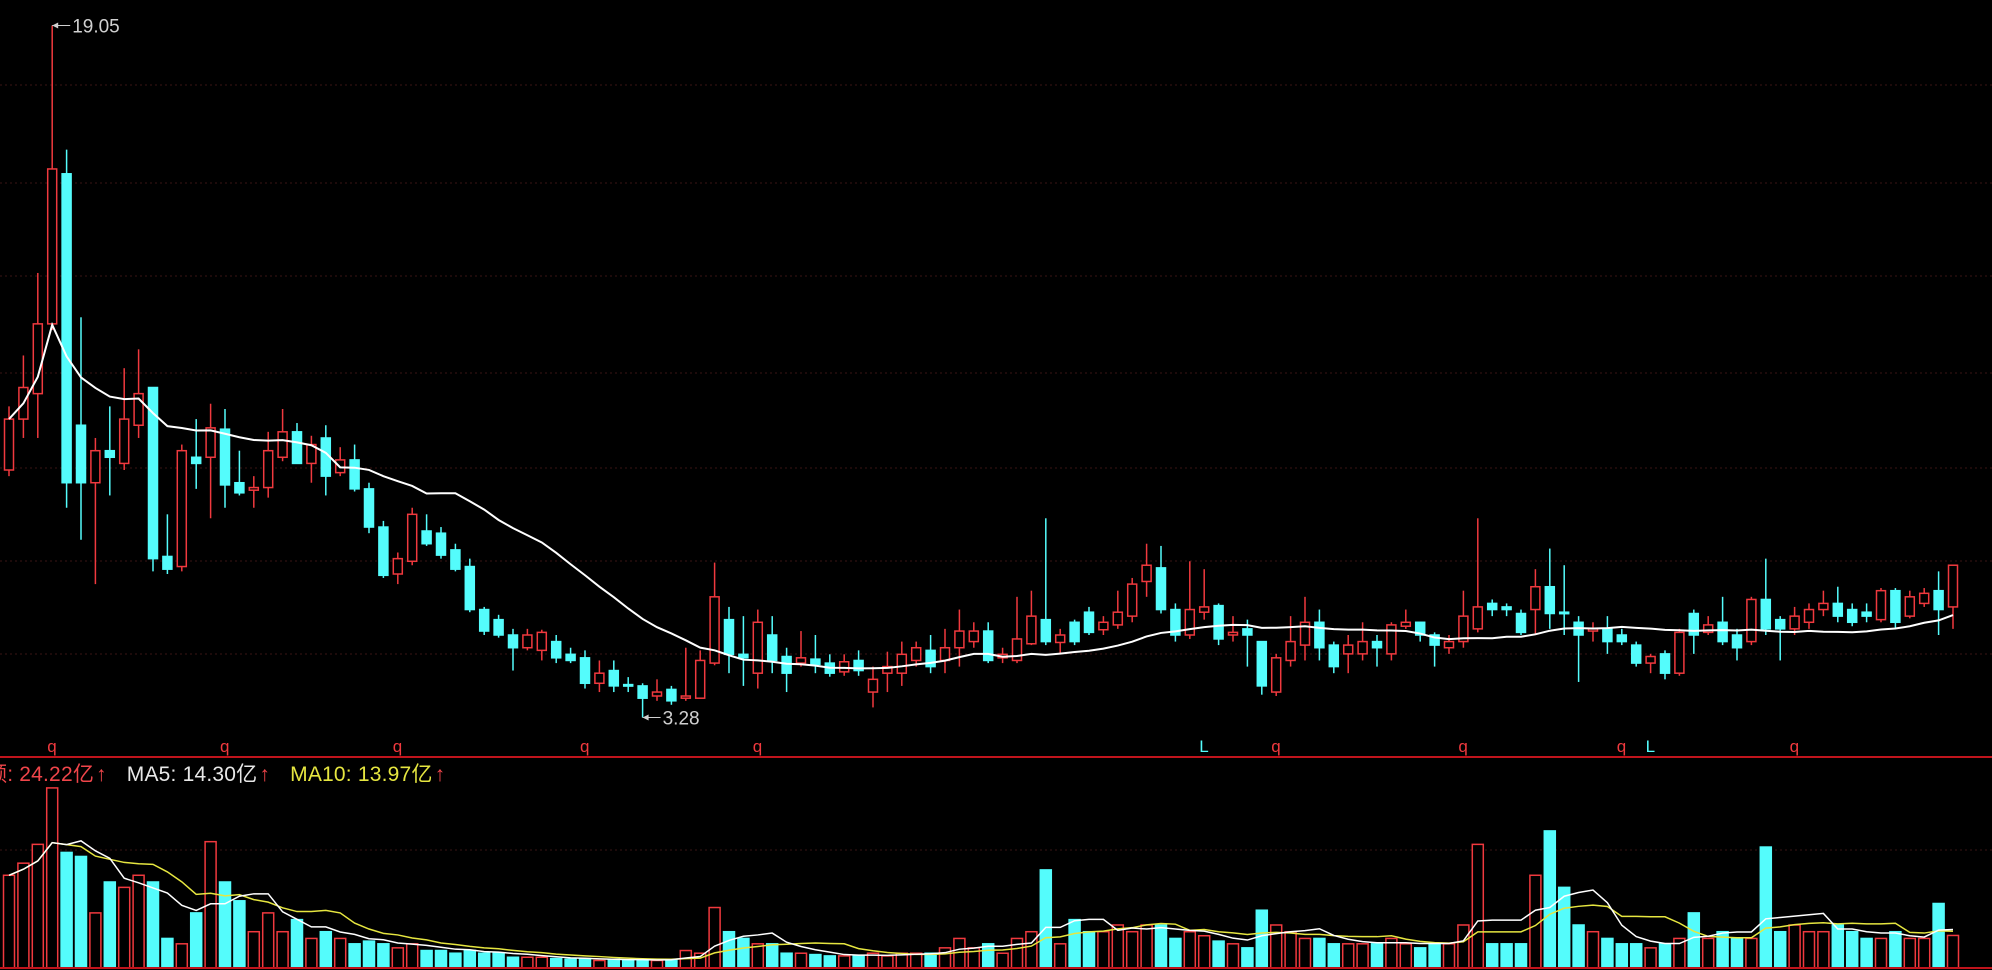  I want to click on volume-ma5-value: MA5: 14.30亿, so click(192, 774).